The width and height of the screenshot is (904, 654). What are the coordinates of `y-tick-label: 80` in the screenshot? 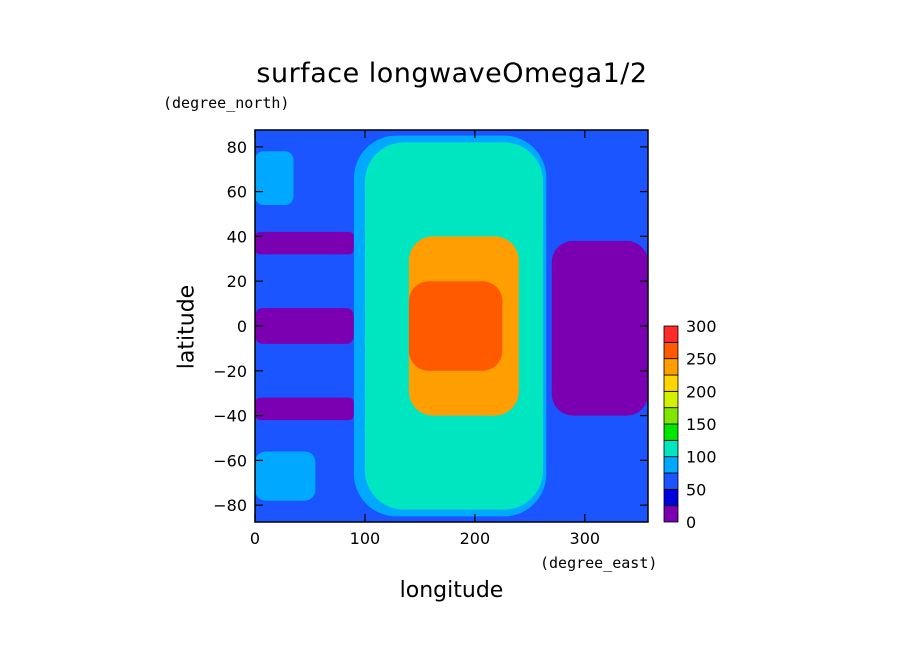 It's located at (237, 147).